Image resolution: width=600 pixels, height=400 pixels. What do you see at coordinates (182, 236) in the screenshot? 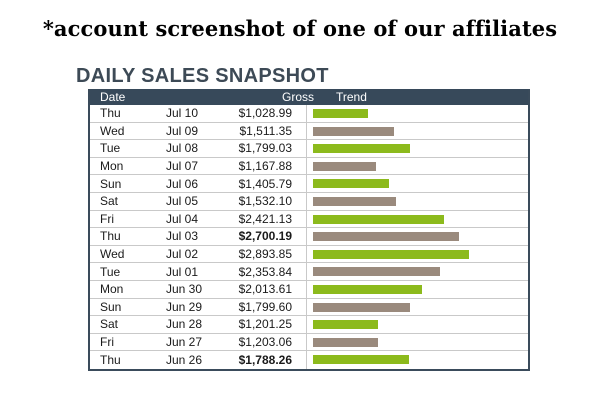
I see `row-date: Jul 03` at bounding box center [182, 236].